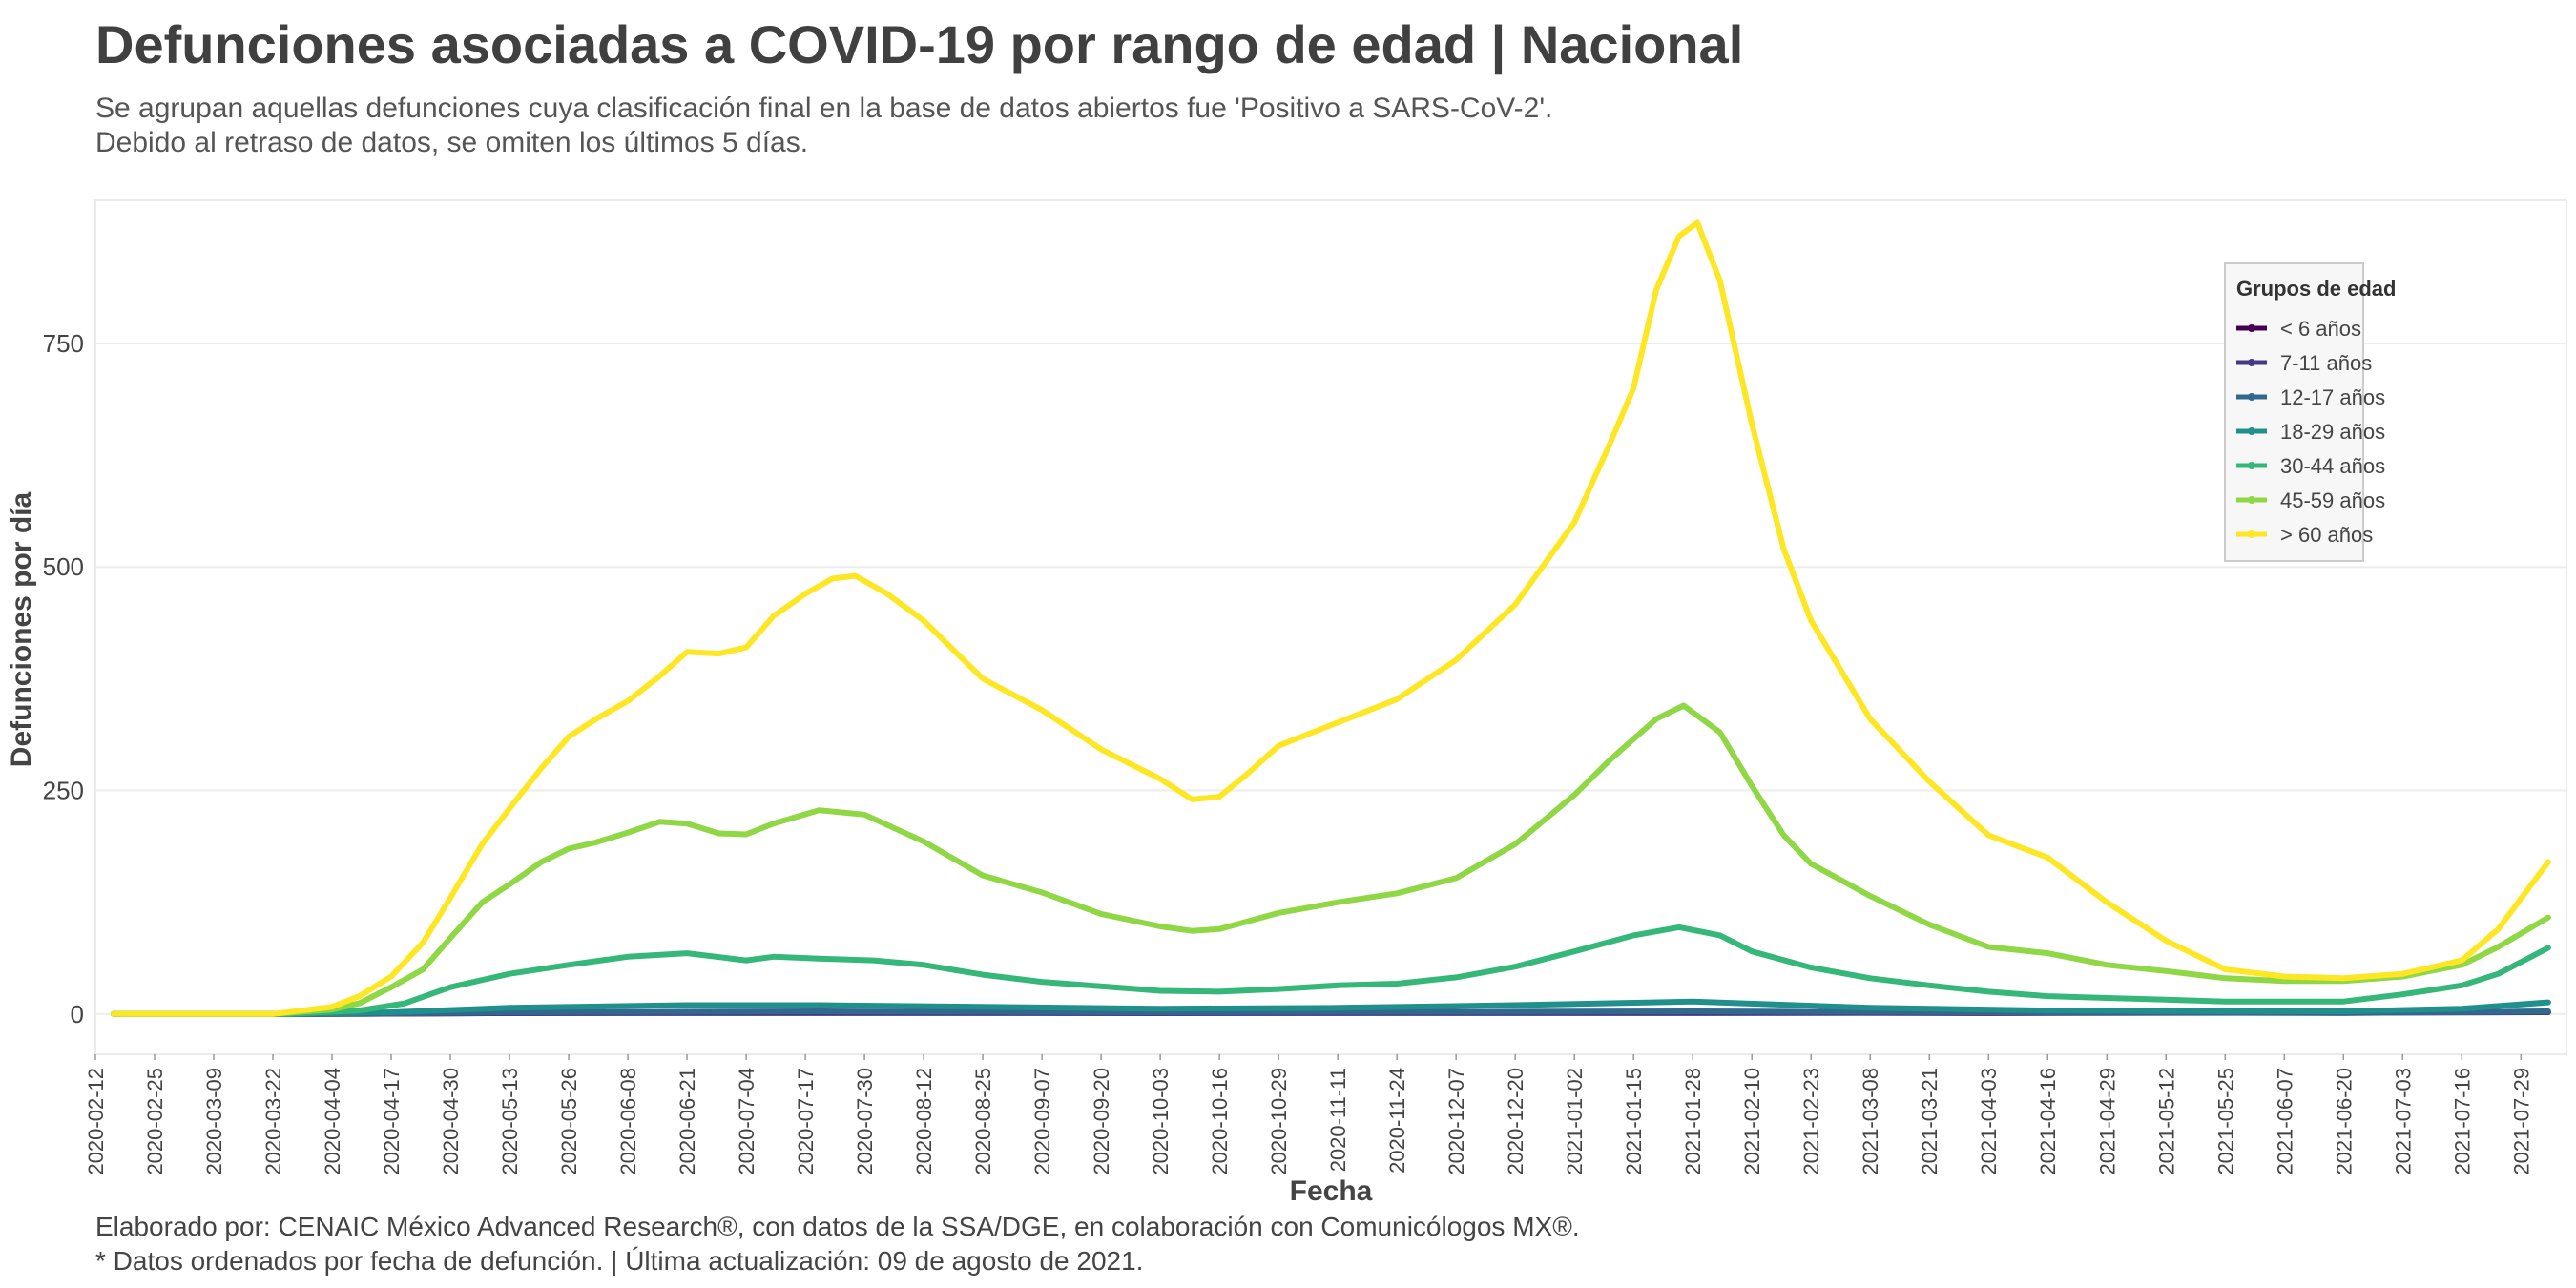  What do you see at coordinates (1161, 1121) in the screenshot?
I see `x-tick-label: 2020-10-03` at bounding box center [1161, 1121].